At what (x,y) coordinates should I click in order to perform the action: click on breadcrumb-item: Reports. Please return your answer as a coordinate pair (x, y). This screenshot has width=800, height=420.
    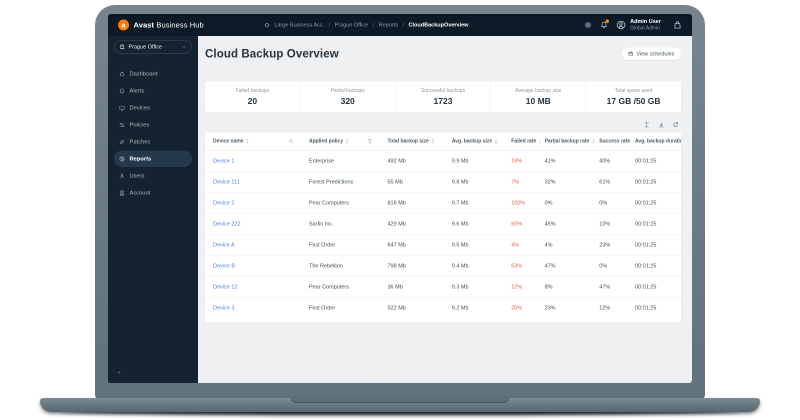
    Looking at the image, I should click on (388, 25).